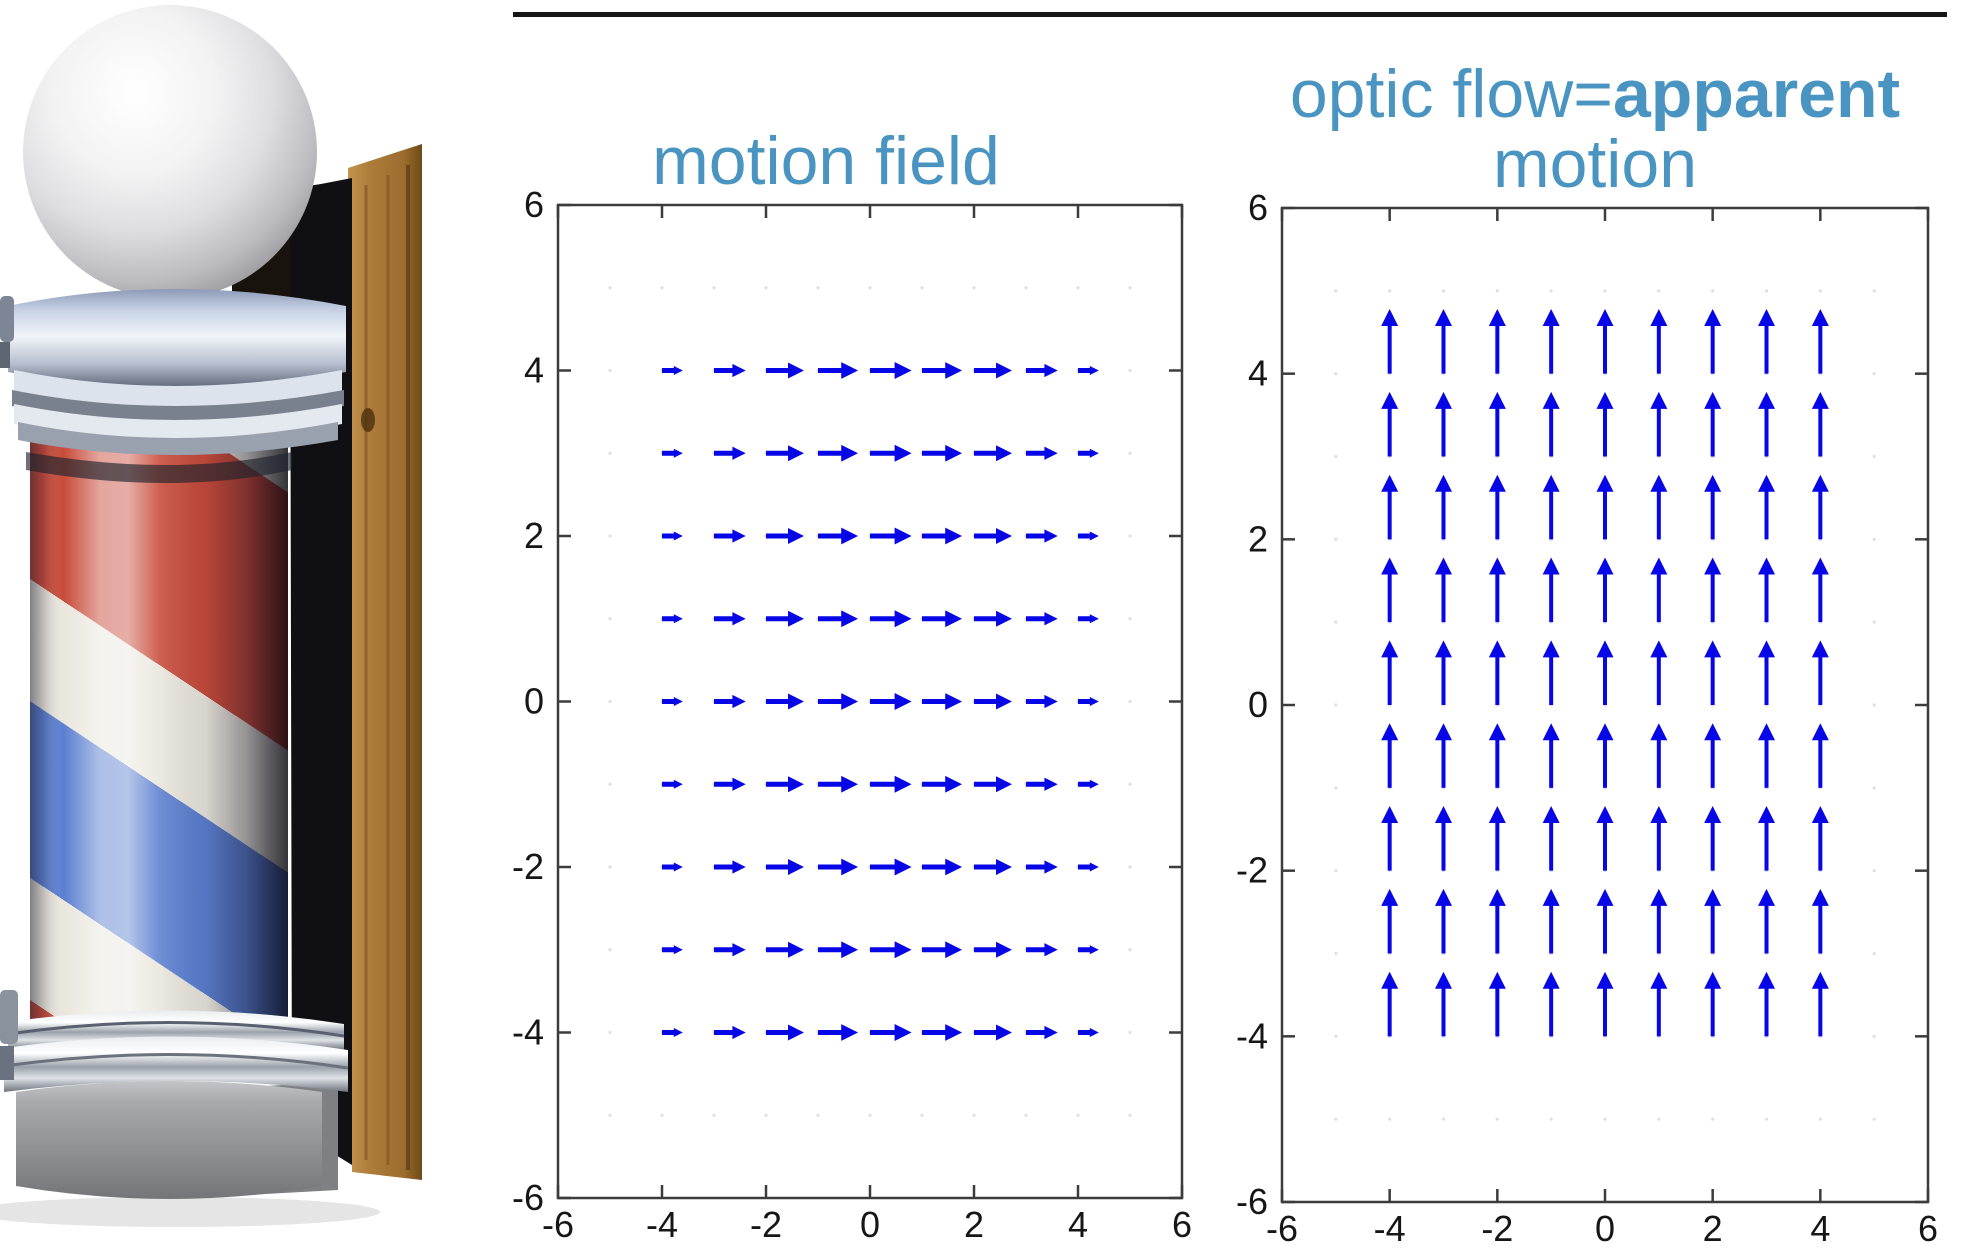 Image resolution: width=1980 pixels, height=1252 pixels. Describe the element at coordinates (177, 1140) in the screenshot. I see `base-drum` at that location.